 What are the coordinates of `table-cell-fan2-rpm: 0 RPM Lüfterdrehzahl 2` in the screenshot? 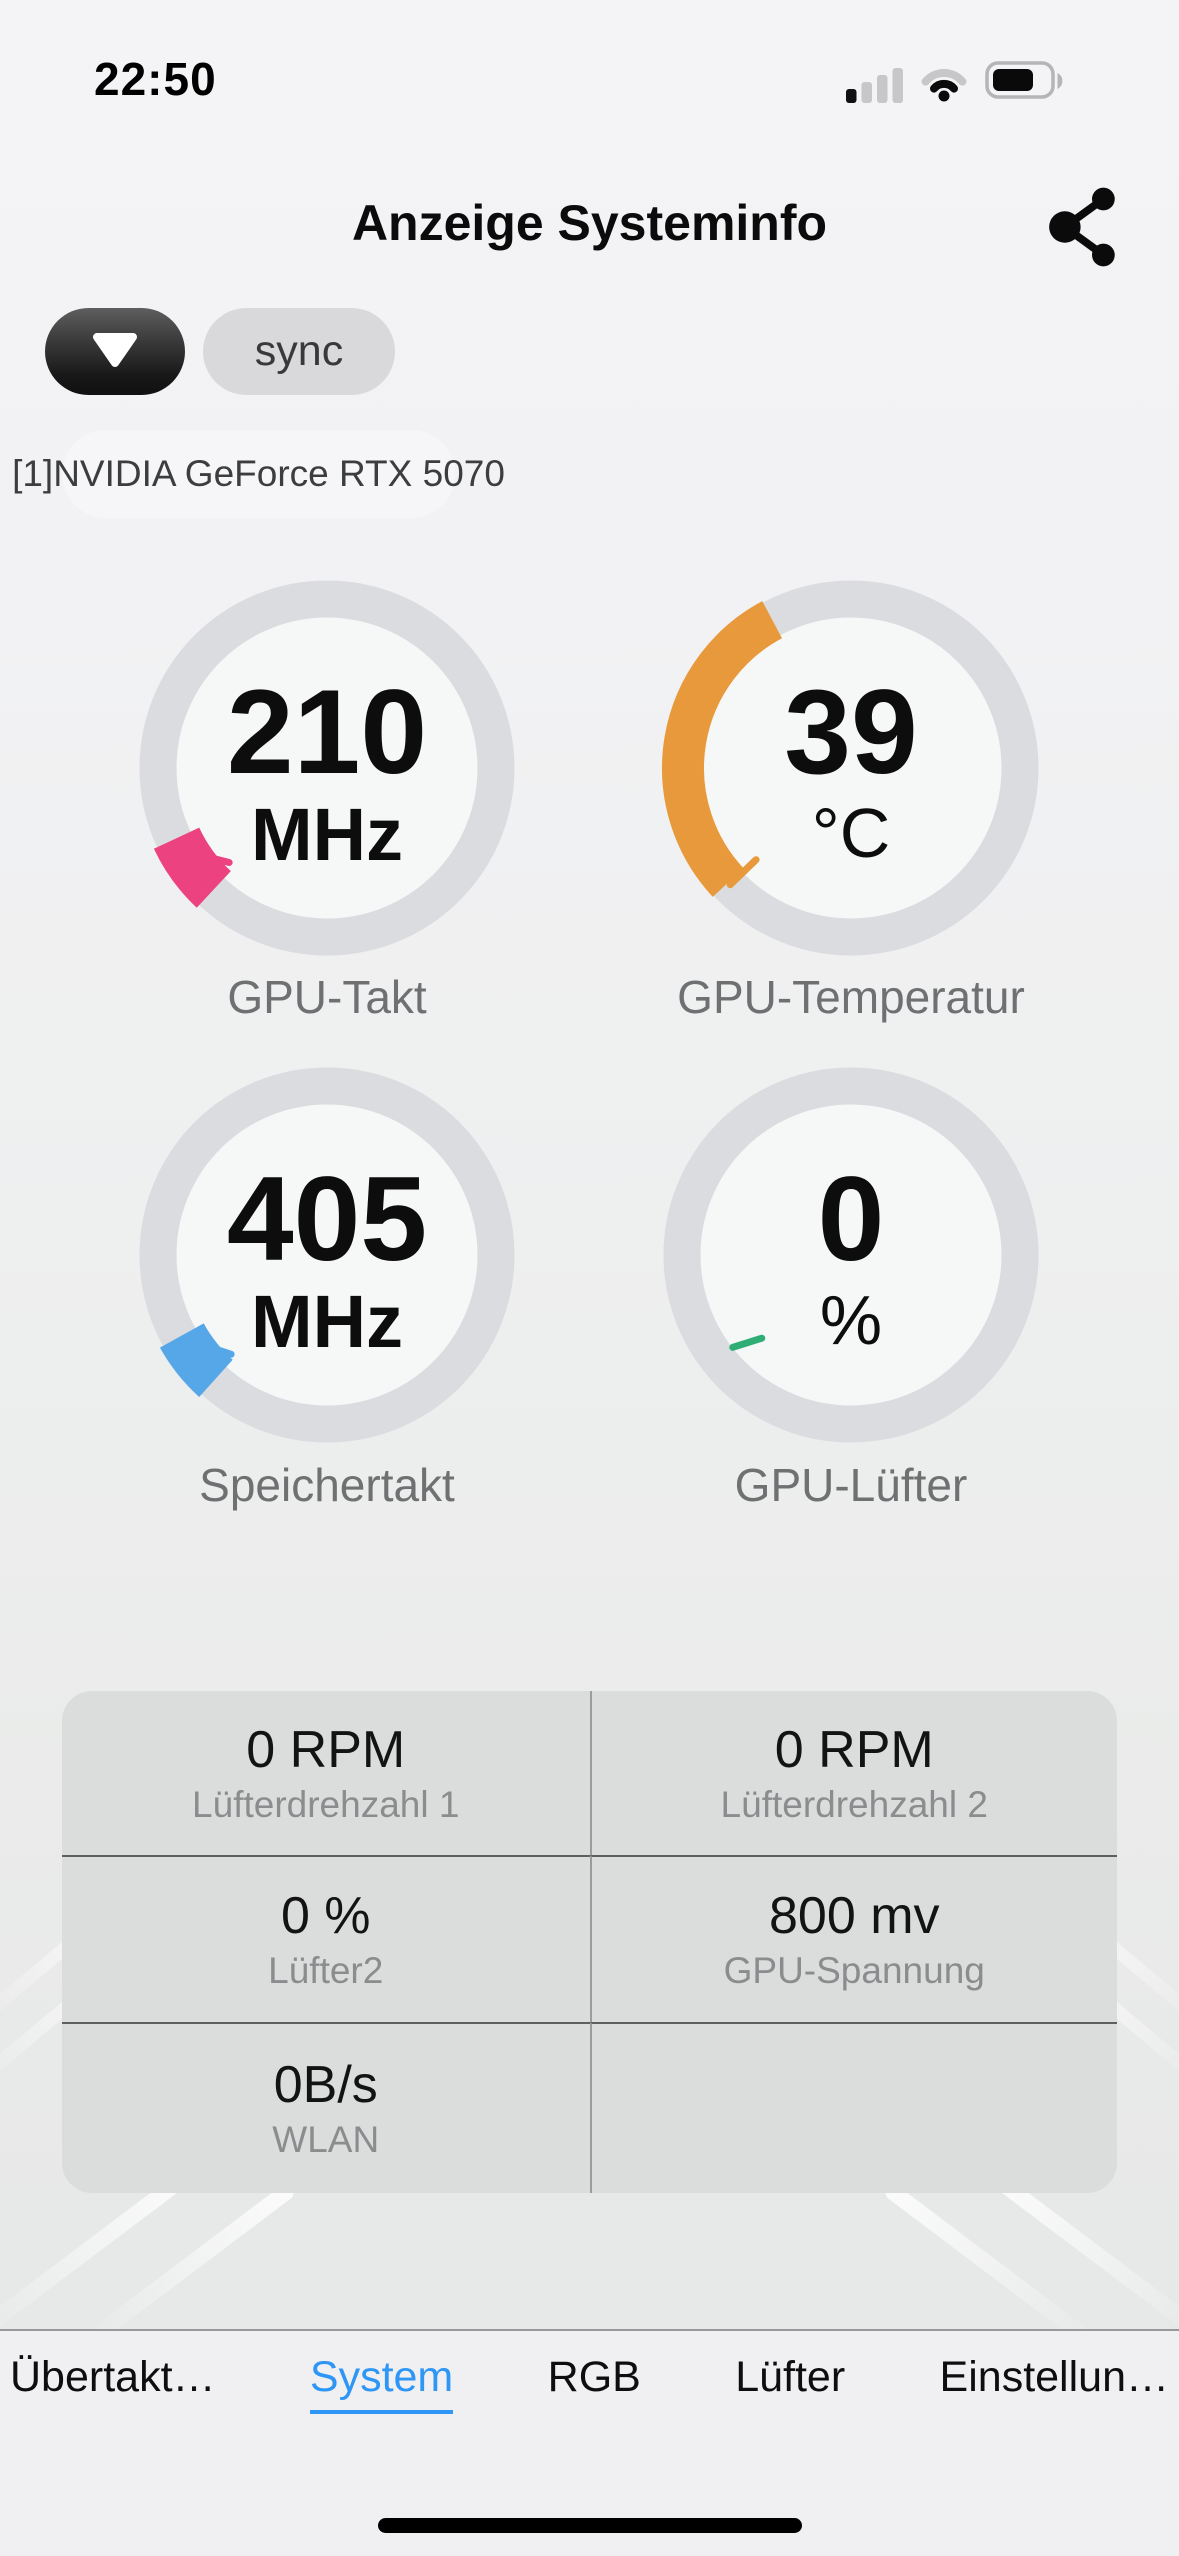 It's located at (853, 1773).